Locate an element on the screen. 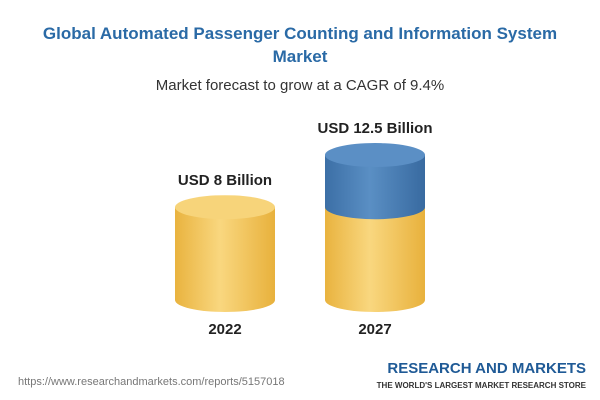 This screenshot has width=600, height=400. x-tick-label: 2022 is located at coordinates (224, 329).